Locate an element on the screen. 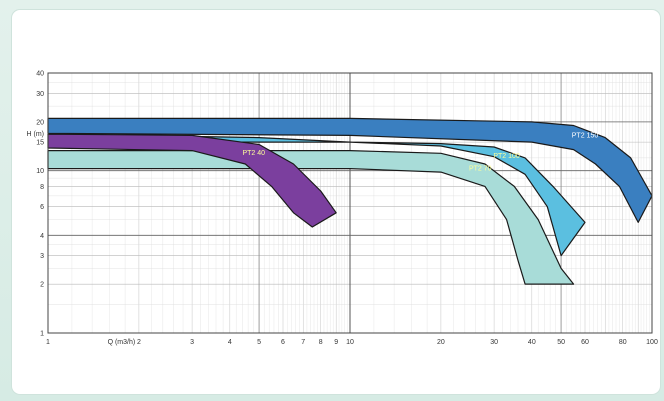 The height and width of the screenshot is (401, 664). x-tick-label: 20 is located at coordinates (441, 342).